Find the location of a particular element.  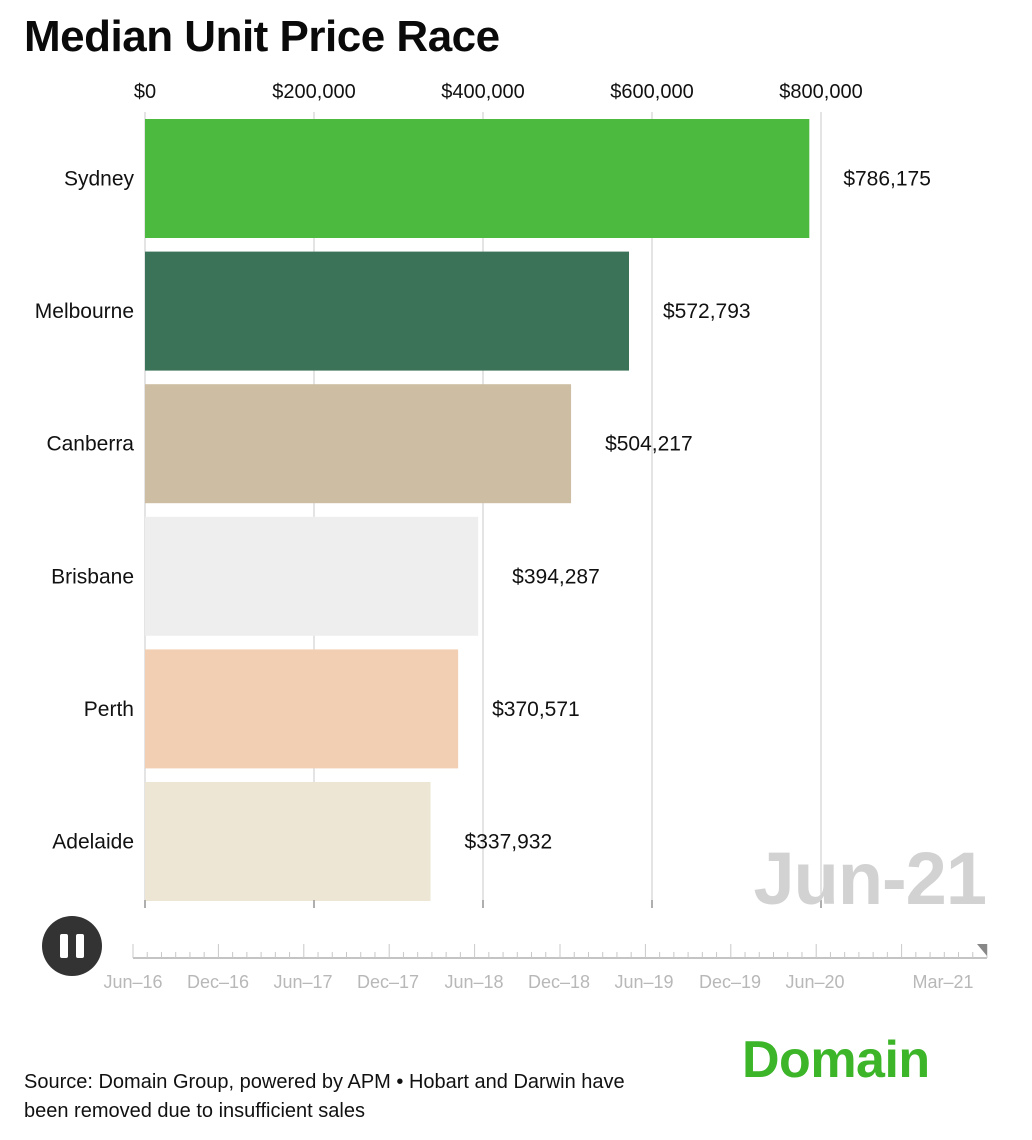

value-label: $504,217 is located at coordinates (649, 444).